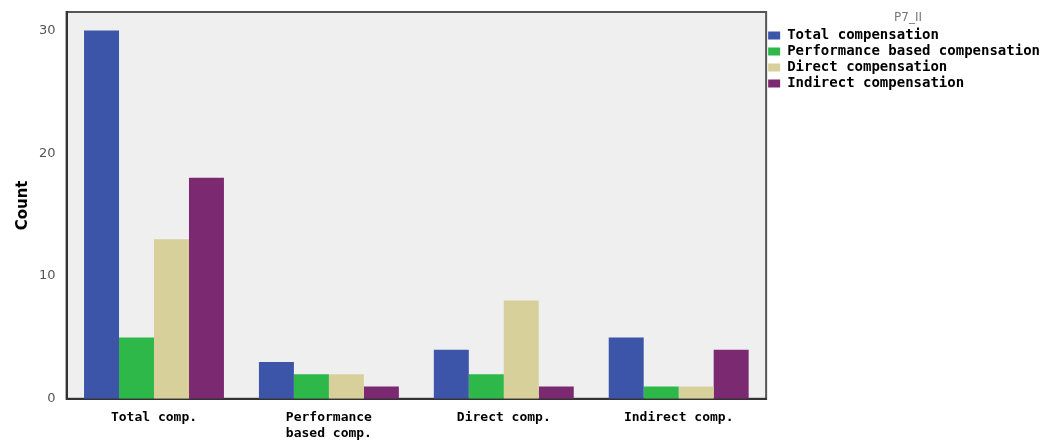 The image size is (1055, 446). Describe the element at coordinates (51, 398) in the screenshot. I see `y-tick-label: 0` at that location.